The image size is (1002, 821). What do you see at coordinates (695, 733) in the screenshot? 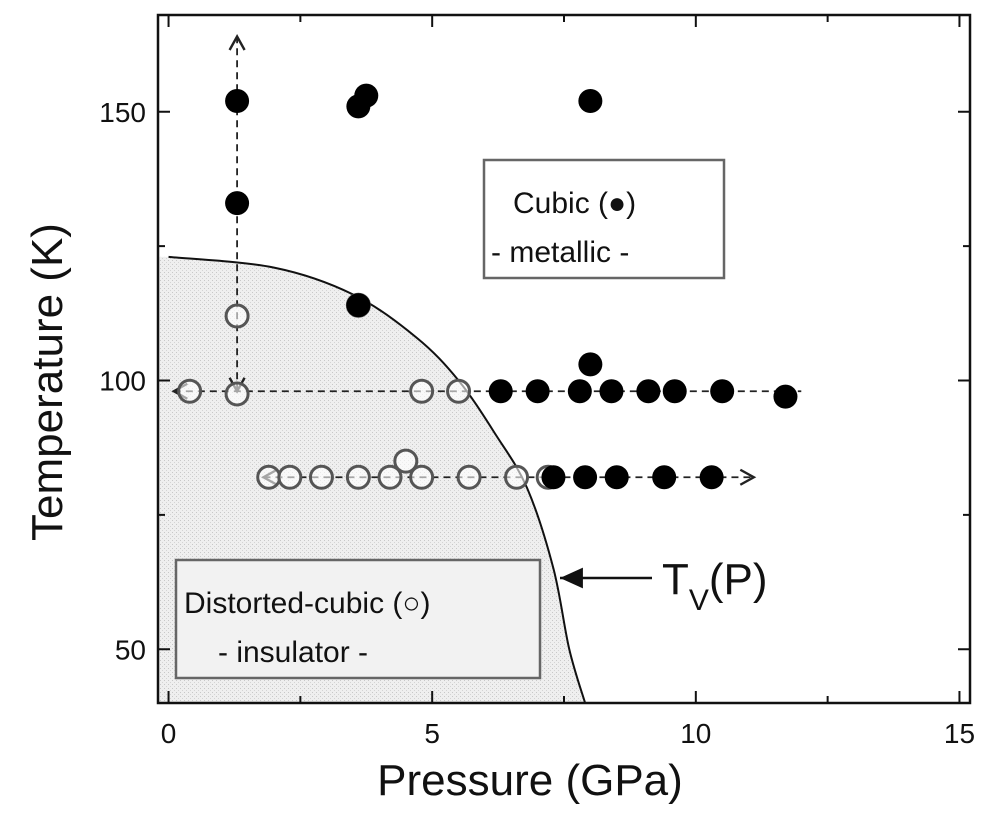
I see `x-tick-label: 10` at bounding box center [695, 733].